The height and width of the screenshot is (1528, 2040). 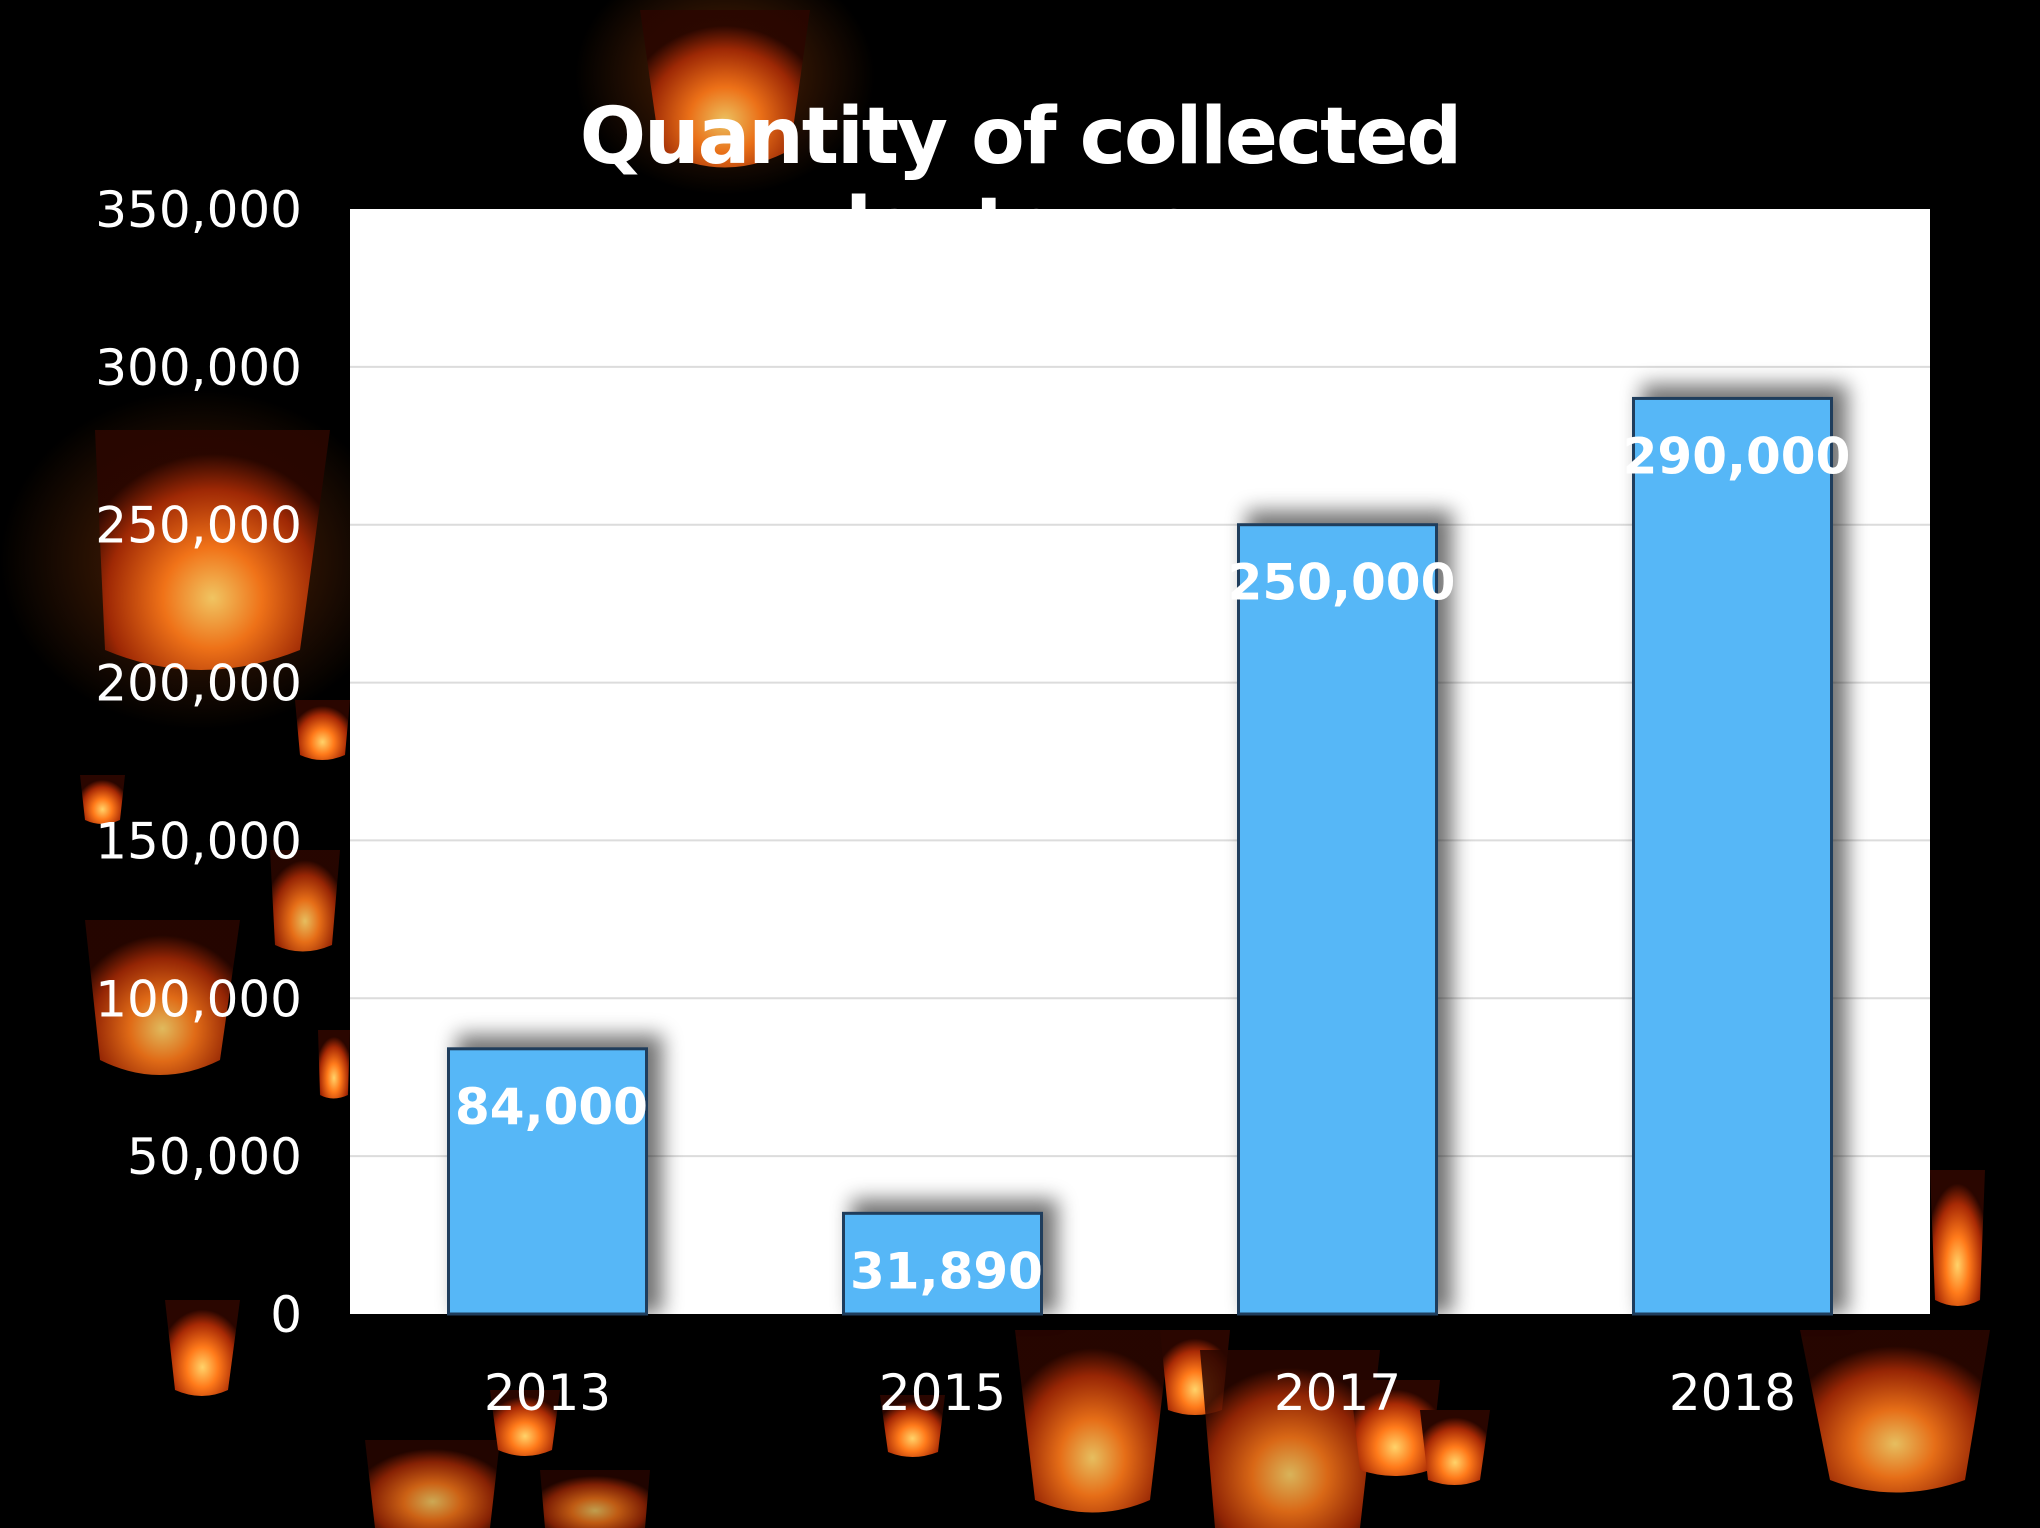 What do you see at coordinates (198, 841) in the screenshot?
I see `y-tick-label: 150,000` at bounding box center [198, 841].